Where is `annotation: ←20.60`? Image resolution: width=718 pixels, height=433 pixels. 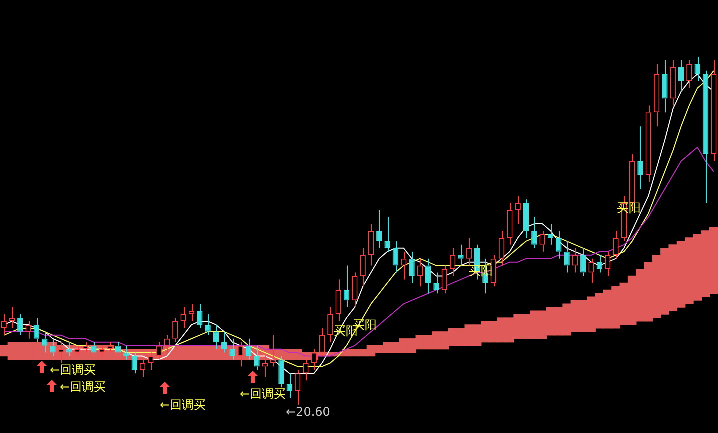 annotation: ←20.60 is located at coordinates (308, 412).